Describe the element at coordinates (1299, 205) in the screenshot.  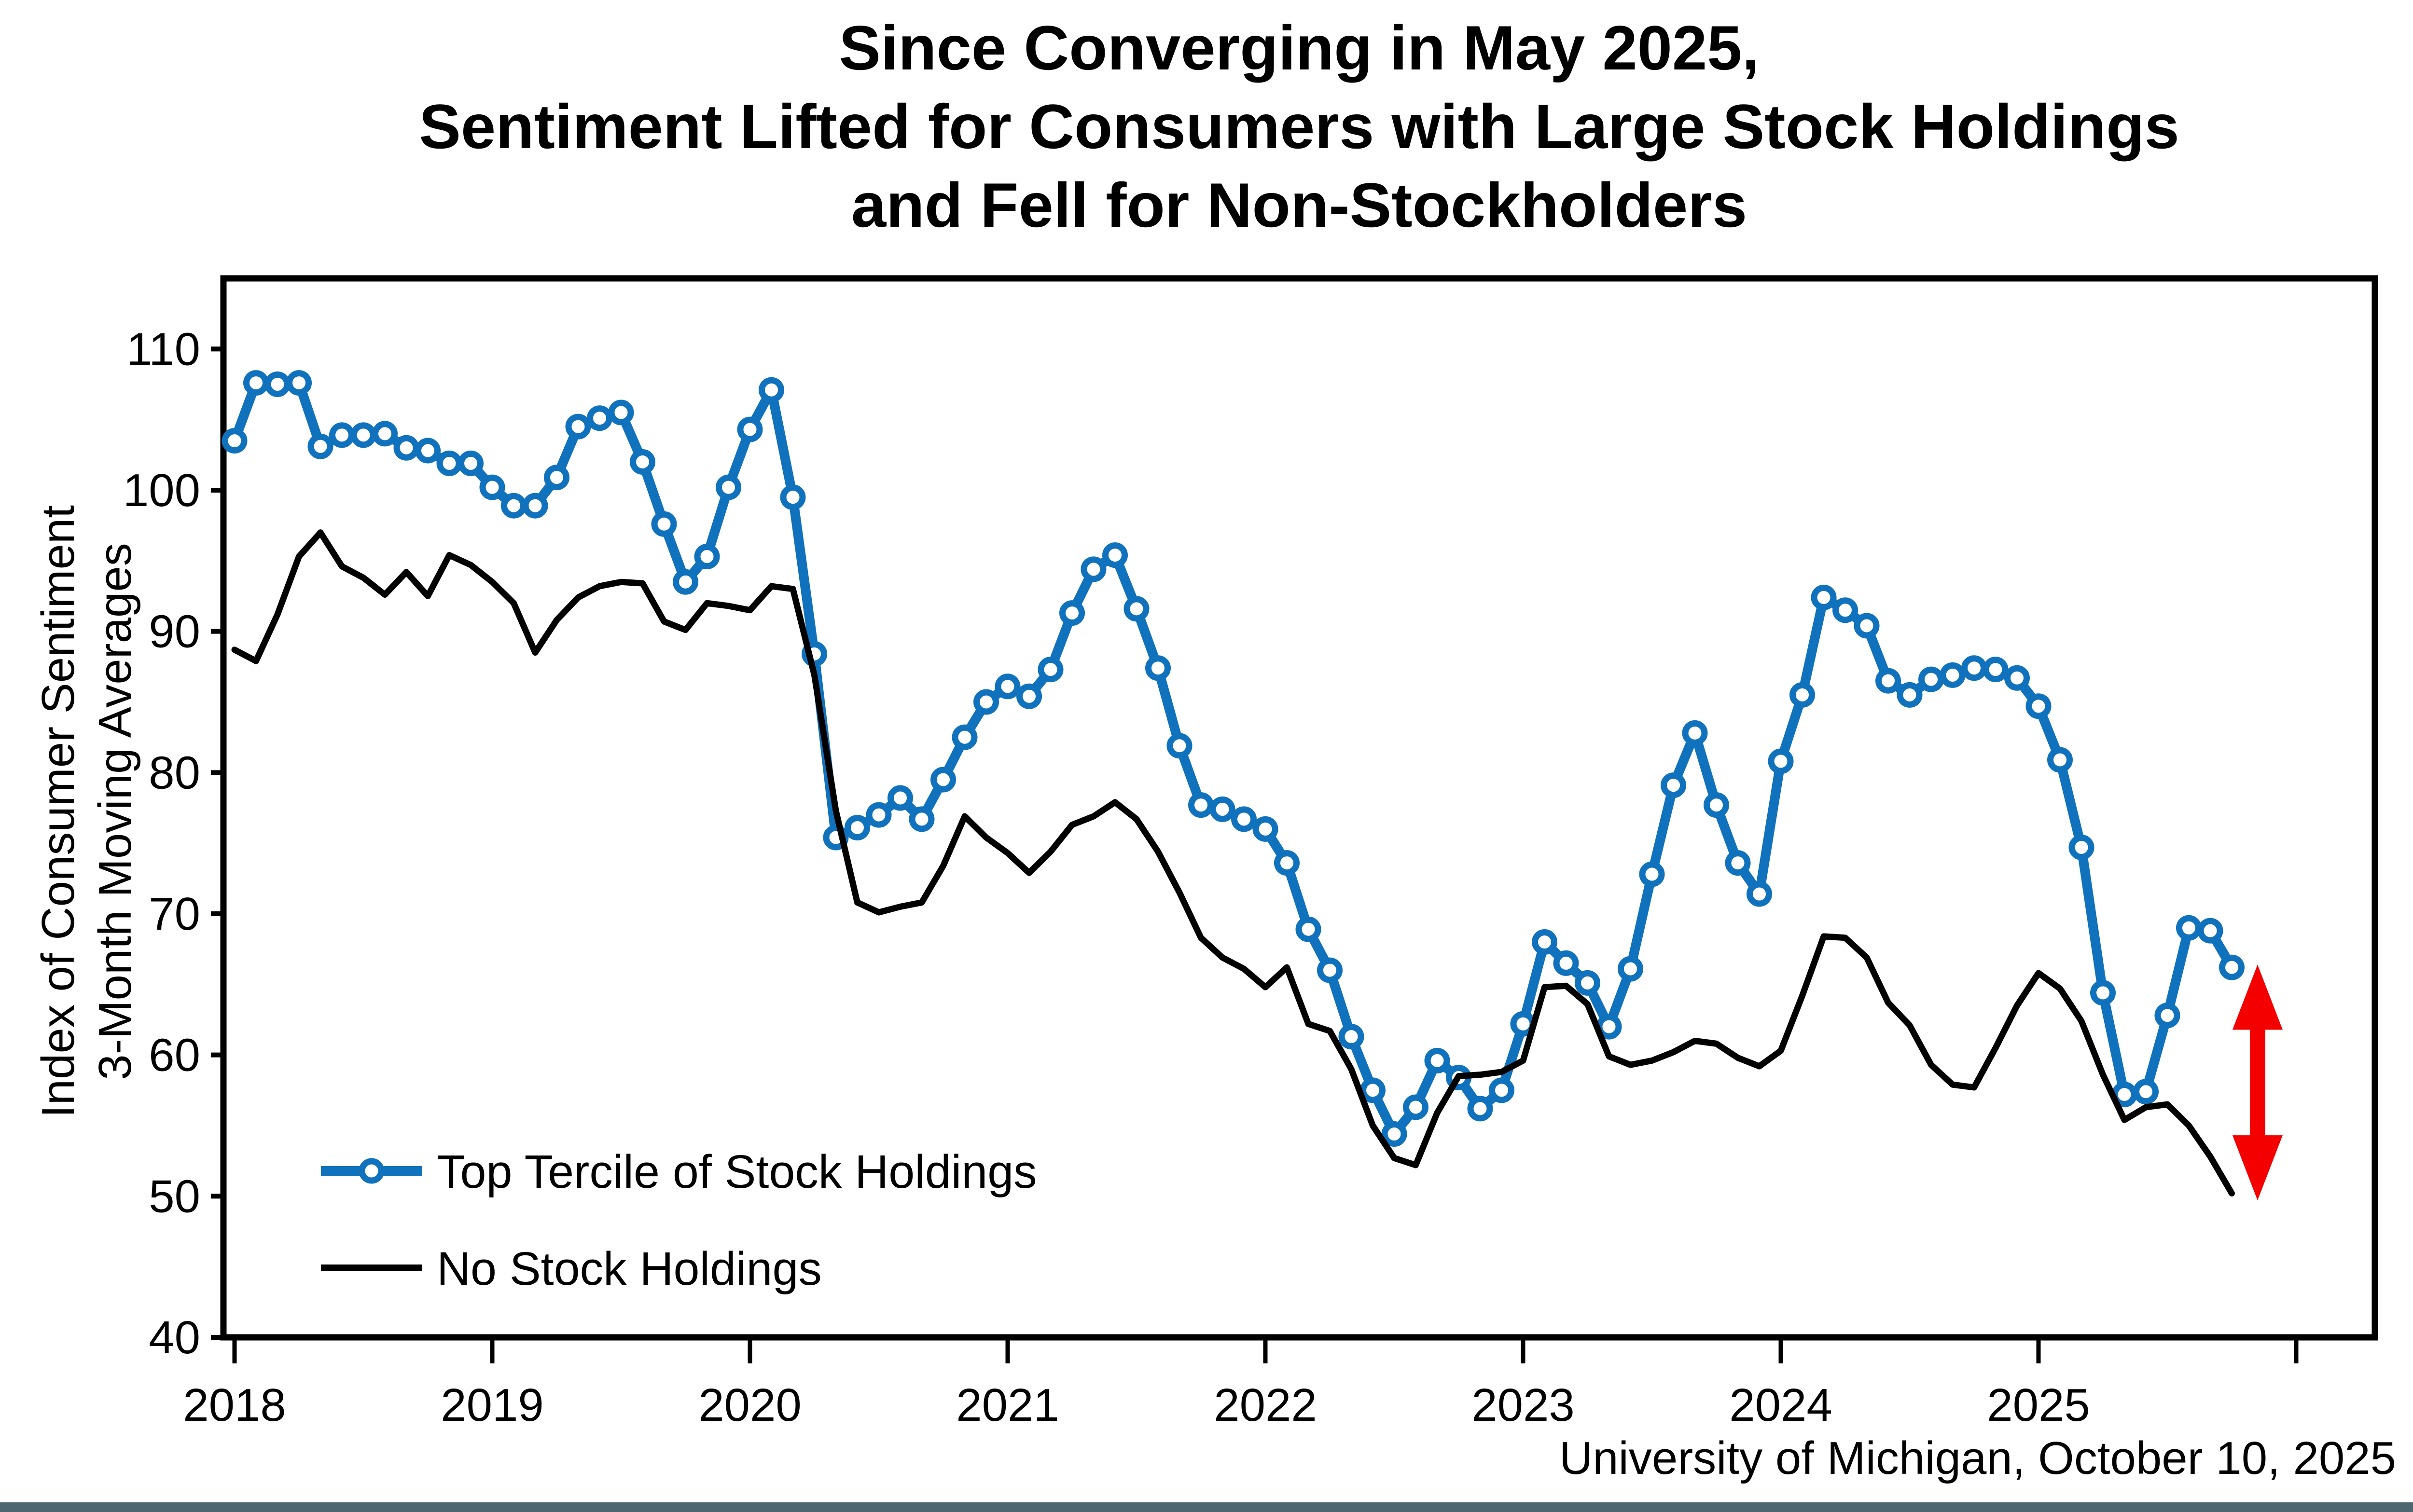
I see `chart-title-line3: and Fell for Non-Stockholders` at that location.